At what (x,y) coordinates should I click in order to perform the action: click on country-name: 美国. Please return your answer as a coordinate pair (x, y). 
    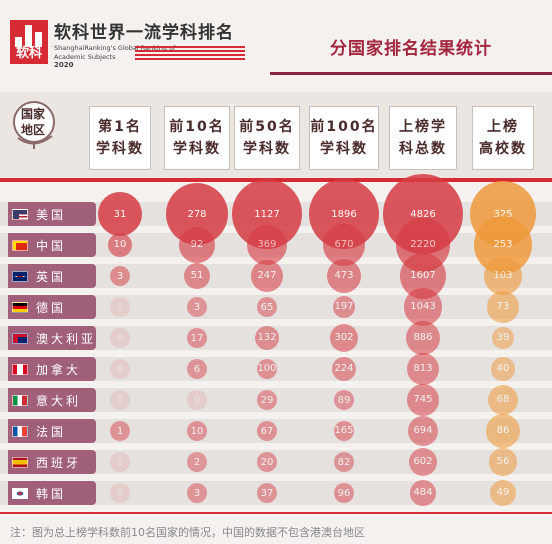
    Looking at the image, I should click on (51, 214).